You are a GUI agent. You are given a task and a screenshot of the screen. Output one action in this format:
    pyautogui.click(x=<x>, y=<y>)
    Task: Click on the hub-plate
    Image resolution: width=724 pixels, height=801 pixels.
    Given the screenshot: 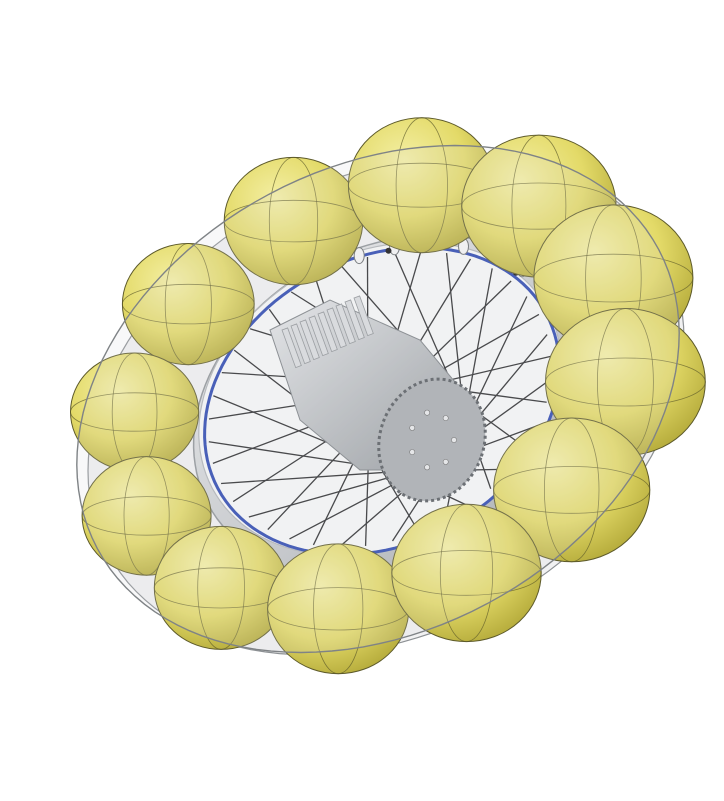 What is the action you would take?
    pyautogui.click(x=432, y=440)
    